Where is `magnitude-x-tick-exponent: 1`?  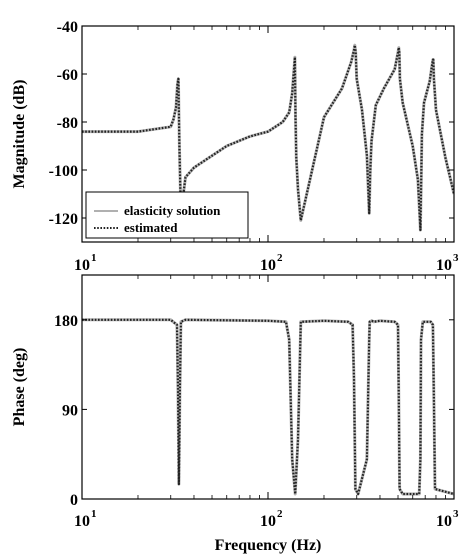 magnitude-x-tick-exponent: 1 is located at coordinates (94, 258).